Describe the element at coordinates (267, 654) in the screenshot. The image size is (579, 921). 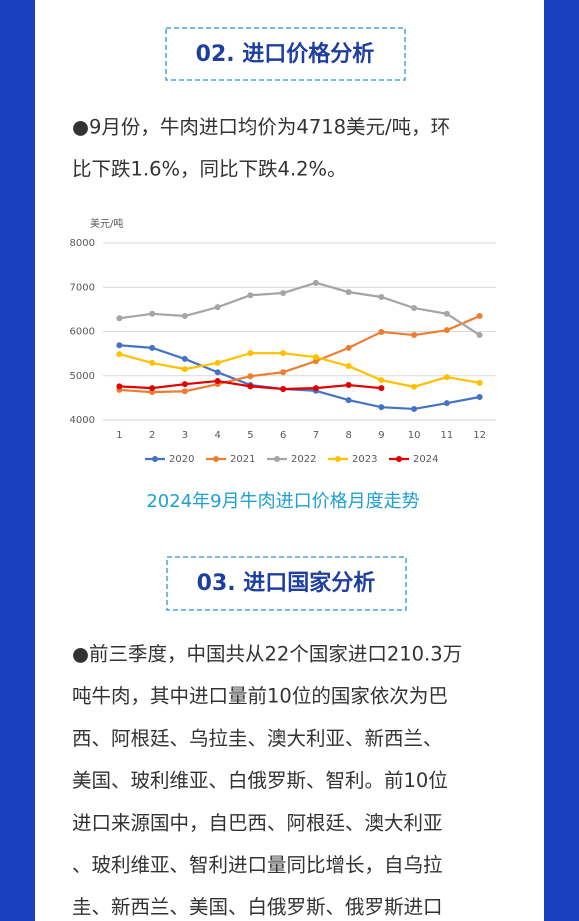
I see `paragraph-line: ●前三季度，中国共从22个国家进口210.3万` at that location.